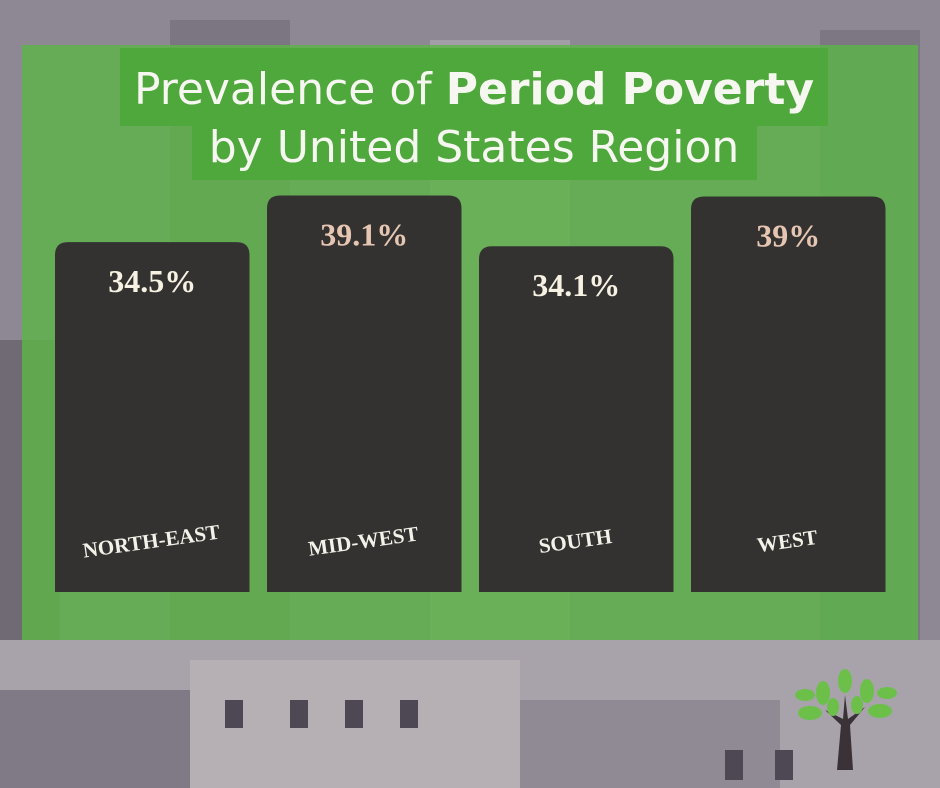 This screenshot has height=788, width=940. I want to click on title-emphasis: Period Poverty, so click(630, 89).